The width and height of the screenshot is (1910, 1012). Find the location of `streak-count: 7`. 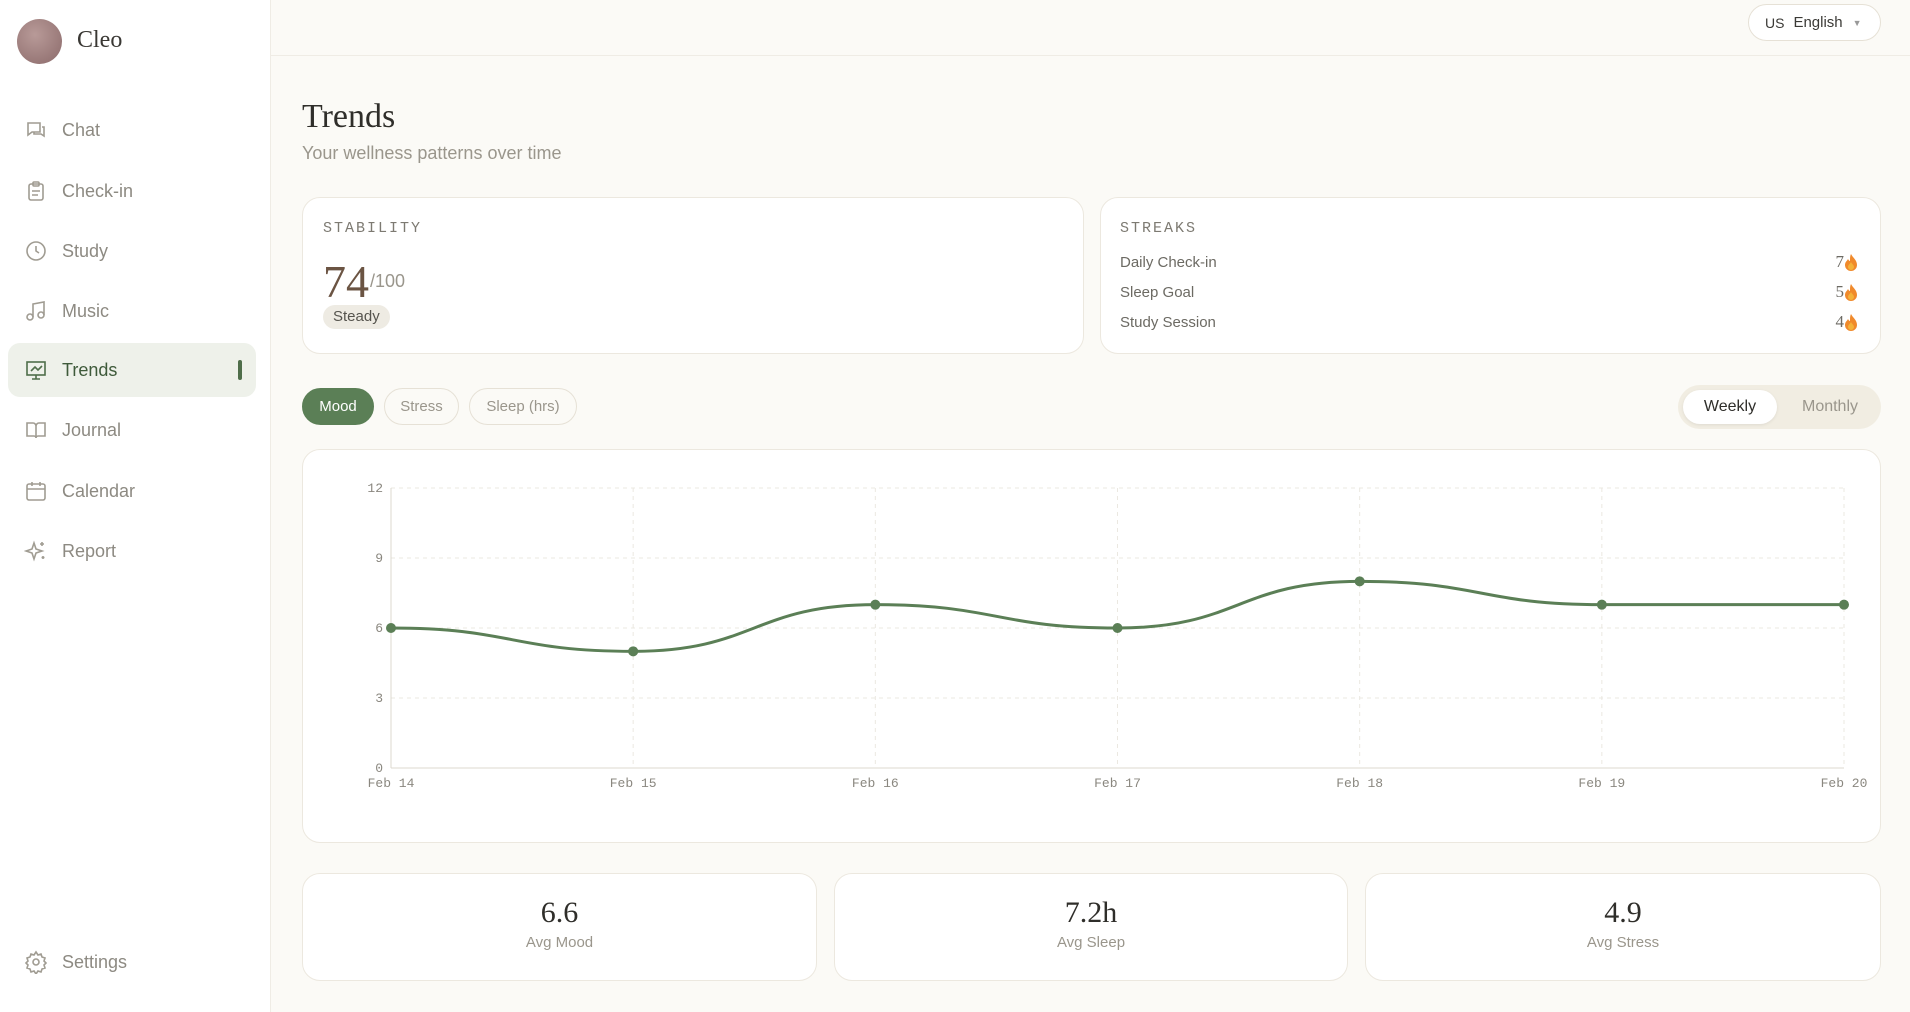

streak-count: 7 is located at coordinates (1847, 262).